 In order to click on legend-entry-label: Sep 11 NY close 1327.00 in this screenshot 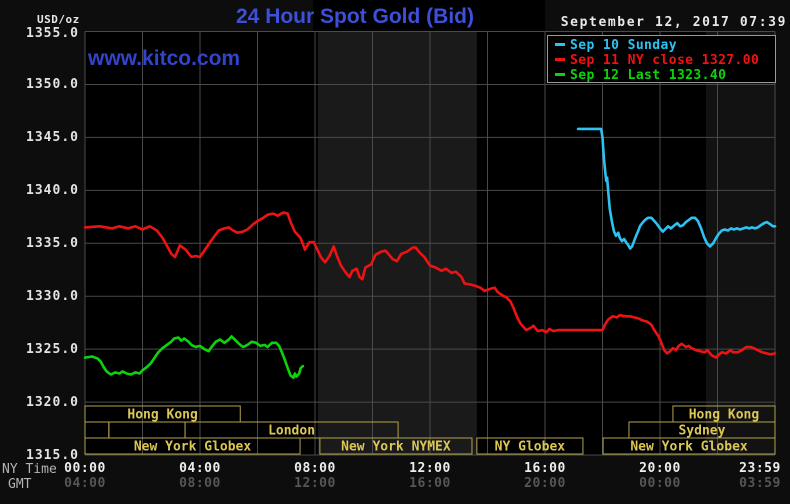, I will do `click(665, 60)`.